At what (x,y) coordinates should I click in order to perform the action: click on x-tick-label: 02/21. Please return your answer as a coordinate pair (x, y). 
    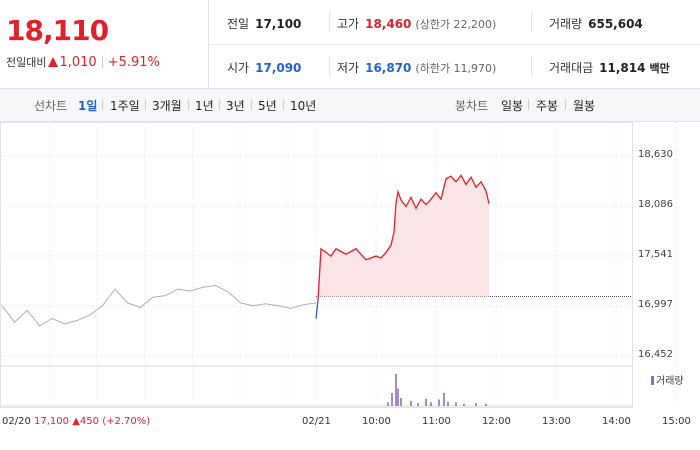
    Looking at the image, I should click on (316, 421).